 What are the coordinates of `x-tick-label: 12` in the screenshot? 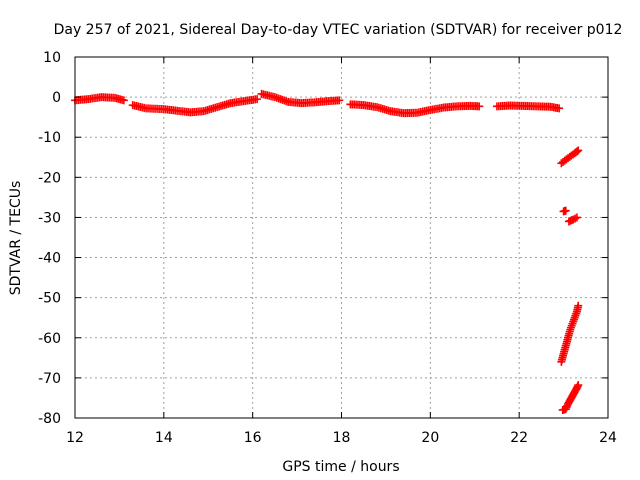 It's located at (75, 438).